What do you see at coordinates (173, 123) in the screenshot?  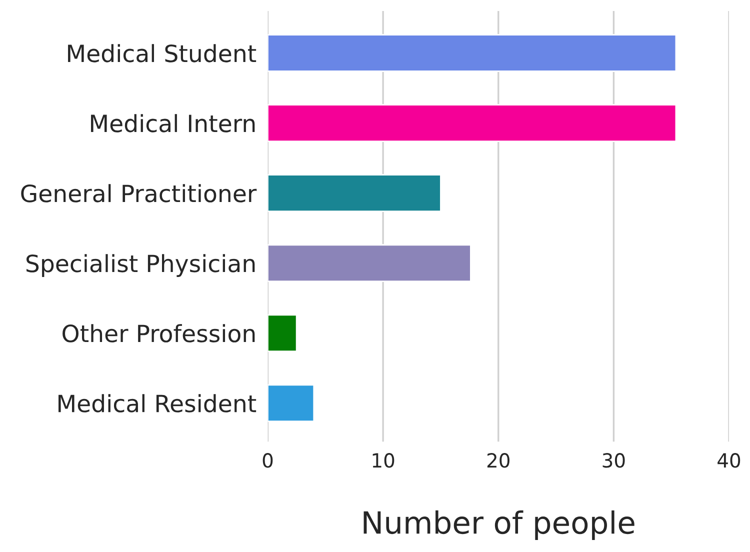 I see `y-tick-label: Medical Intern` at bounding box center [173, 123].